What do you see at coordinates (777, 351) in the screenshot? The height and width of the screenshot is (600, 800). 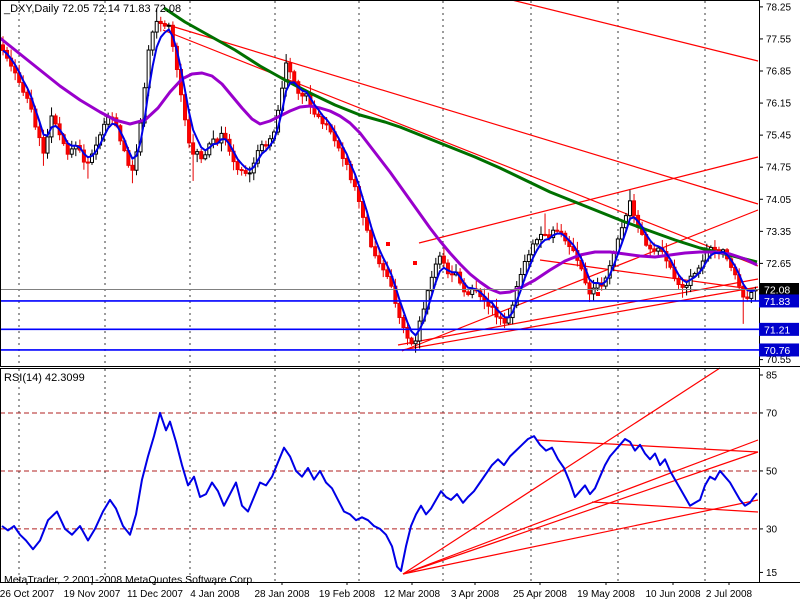 I see `price-label-text: 70.76` at bounding box center [777, 351].